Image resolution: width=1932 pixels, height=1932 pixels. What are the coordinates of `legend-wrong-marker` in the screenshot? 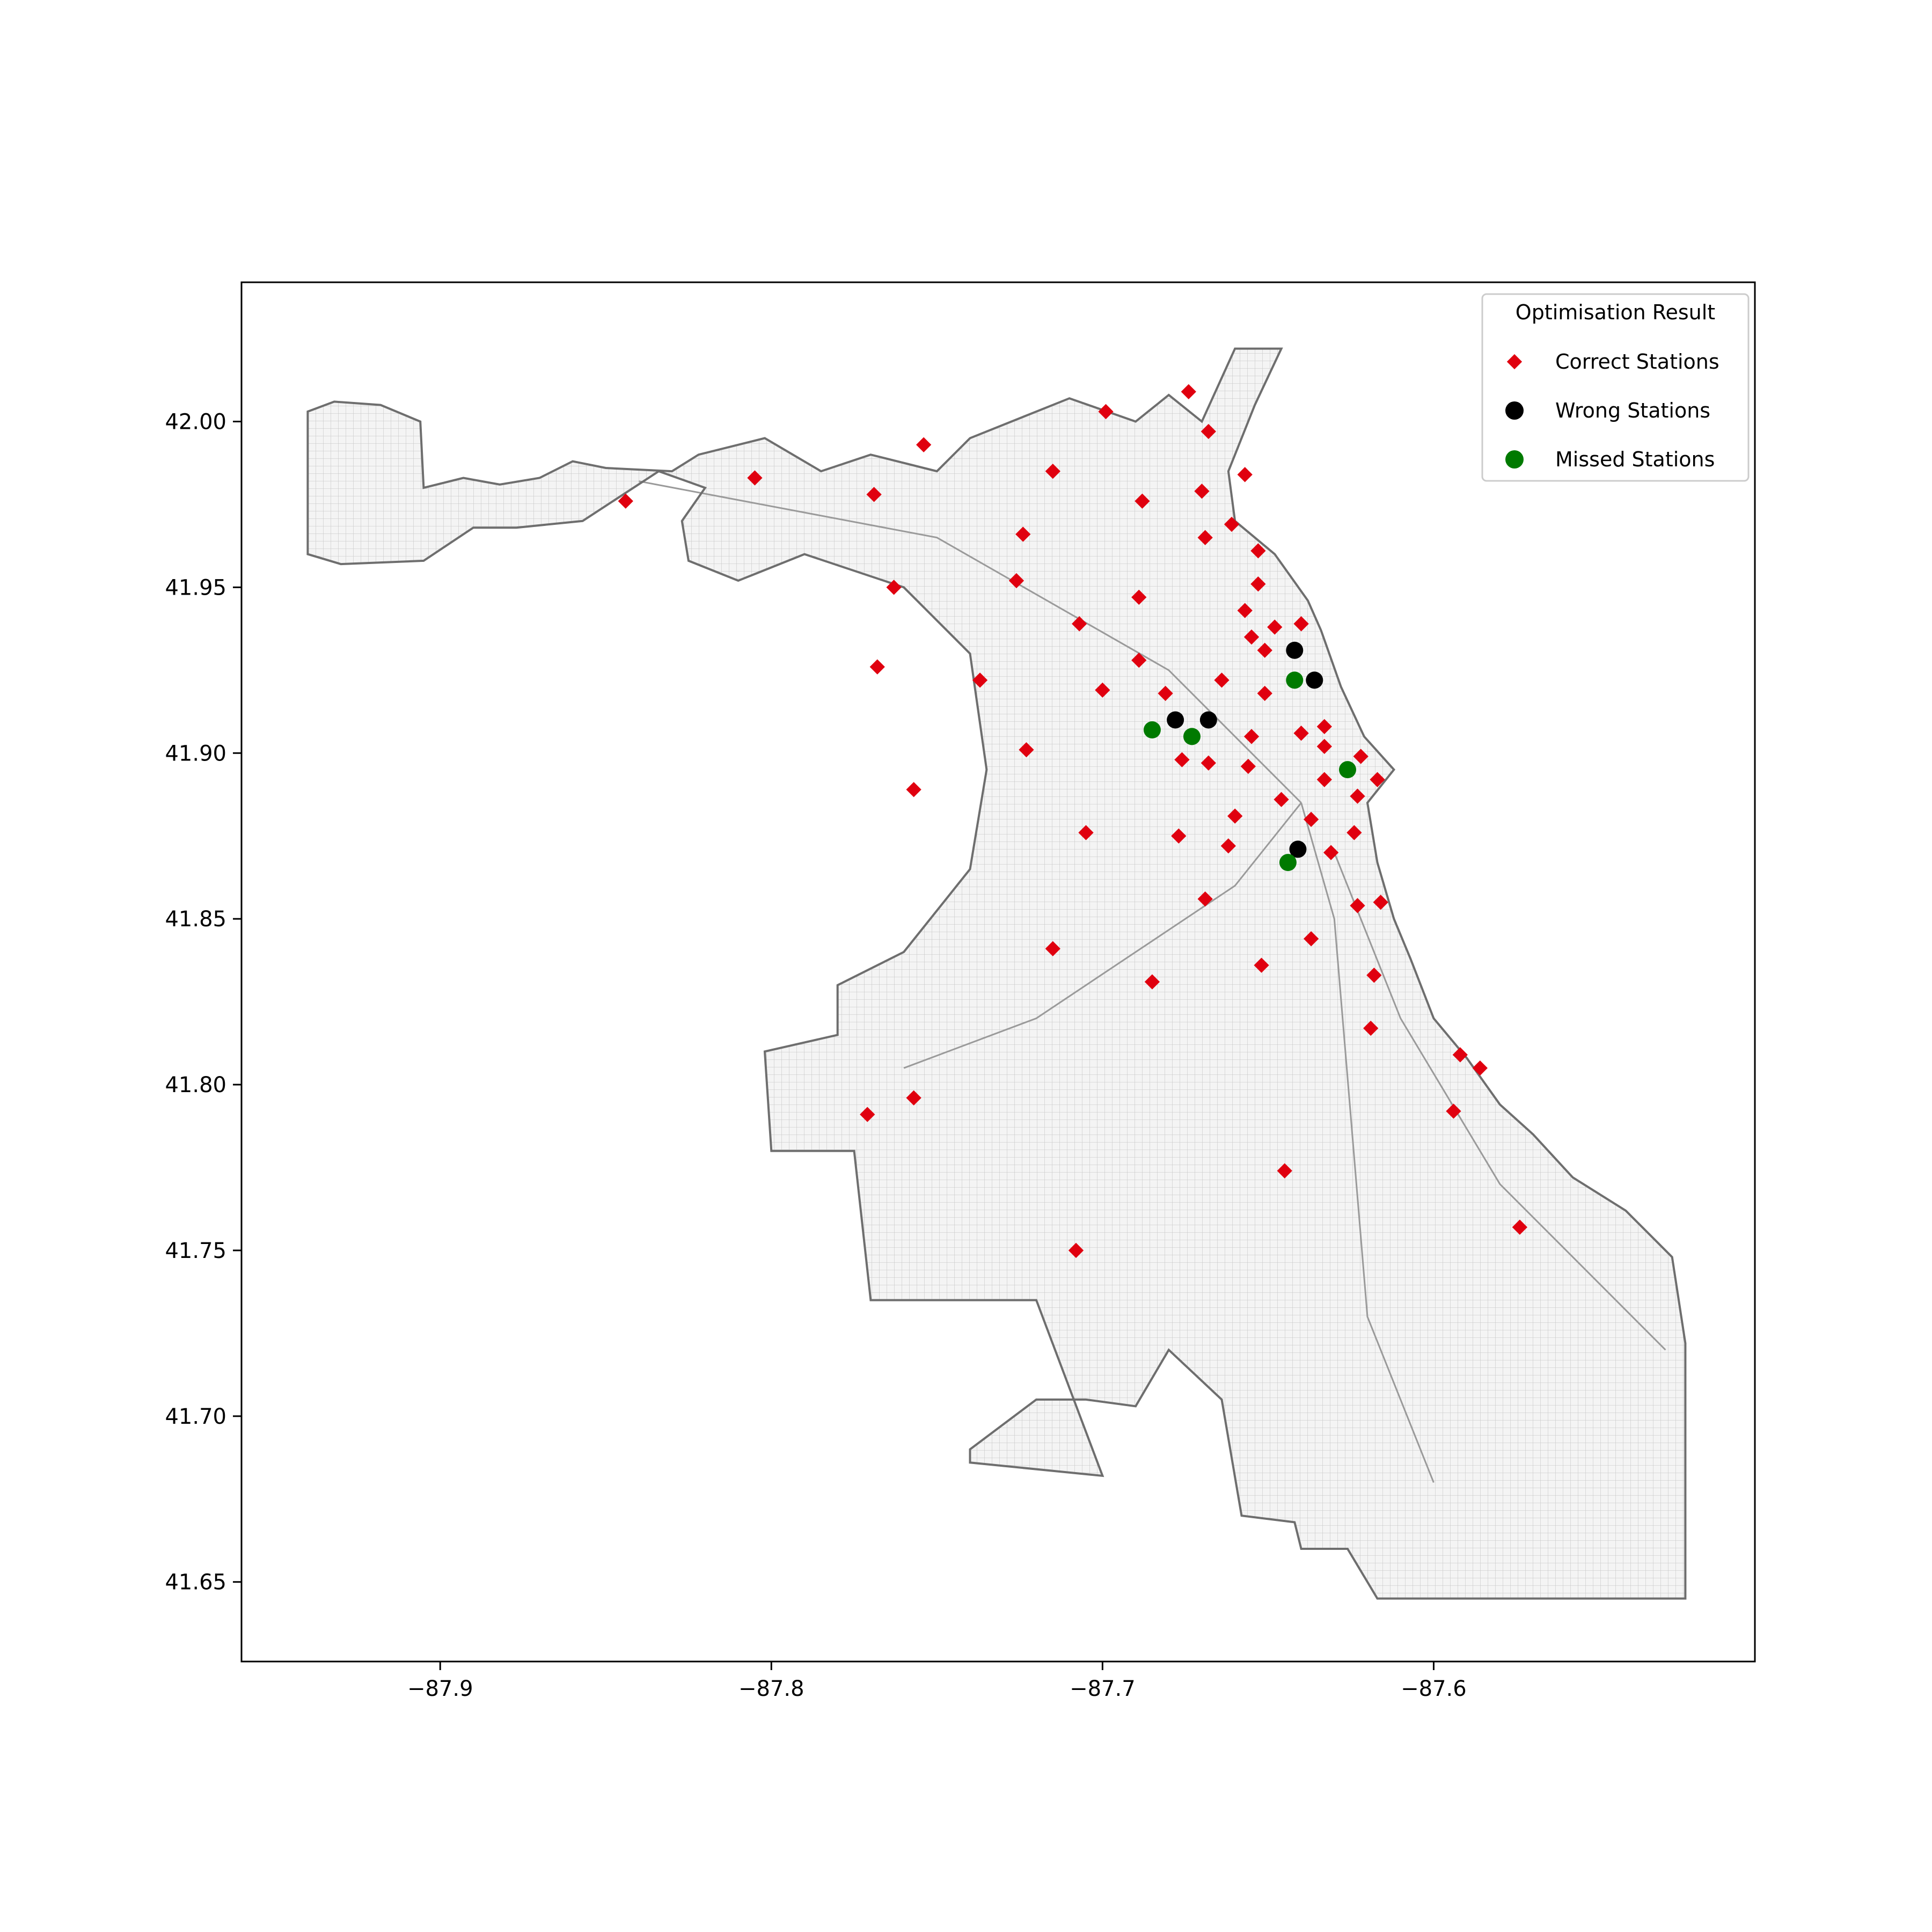 It's located at (1514, 410).